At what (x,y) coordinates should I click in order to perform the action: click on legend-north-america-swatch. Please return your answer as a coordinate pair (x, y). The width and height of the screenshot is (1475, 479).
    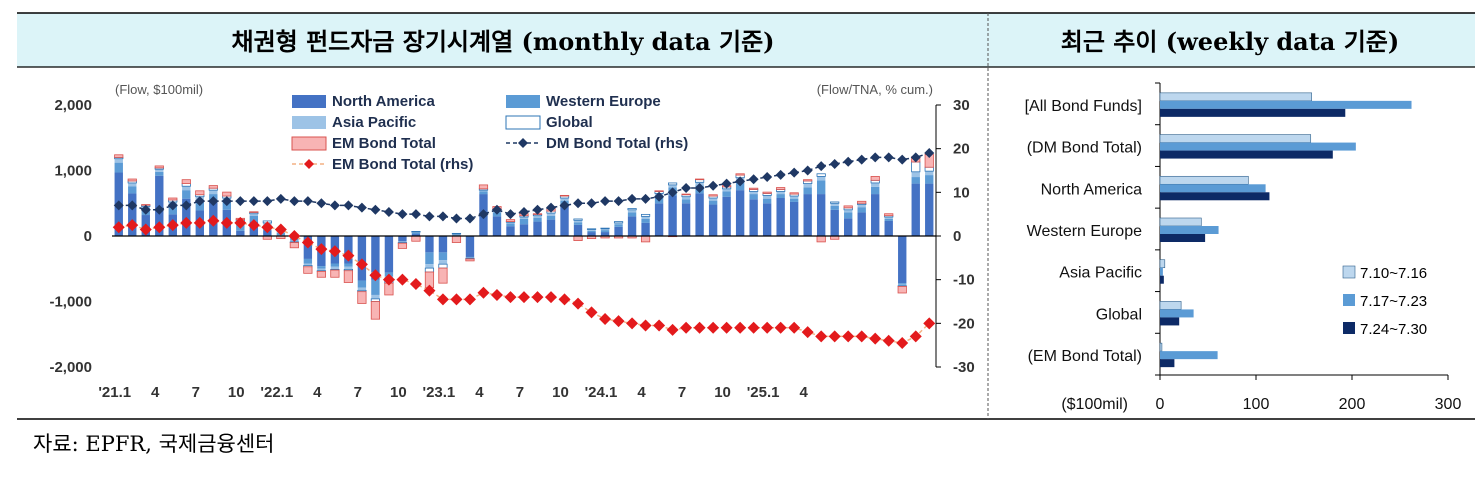
    Looking at the image, I should click on (309, 101).